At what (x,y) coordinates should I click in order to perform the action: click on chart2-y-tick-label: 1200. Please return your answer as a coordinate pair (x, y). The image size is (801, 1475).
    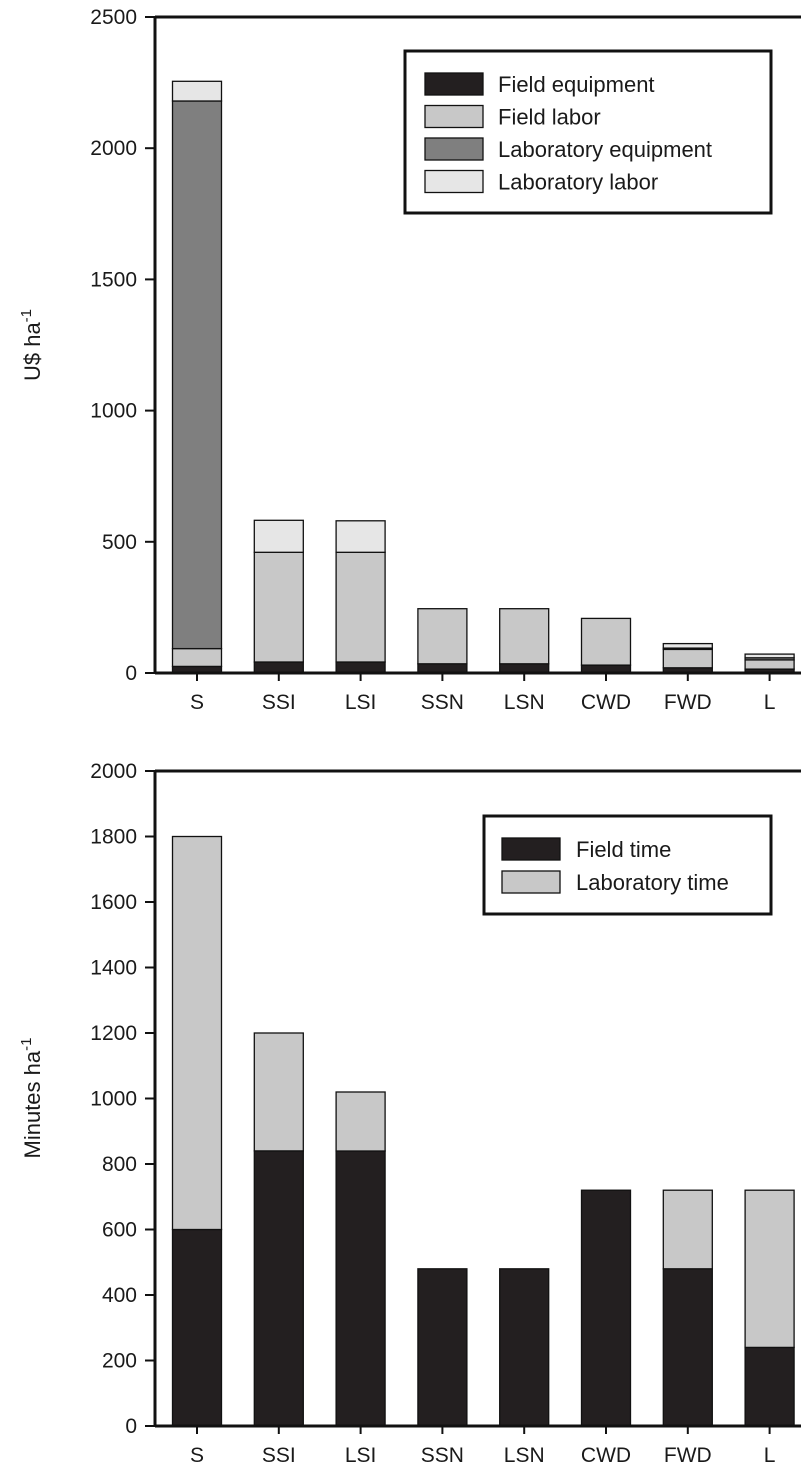
    Looking at the image, I should click on (113, 1033).